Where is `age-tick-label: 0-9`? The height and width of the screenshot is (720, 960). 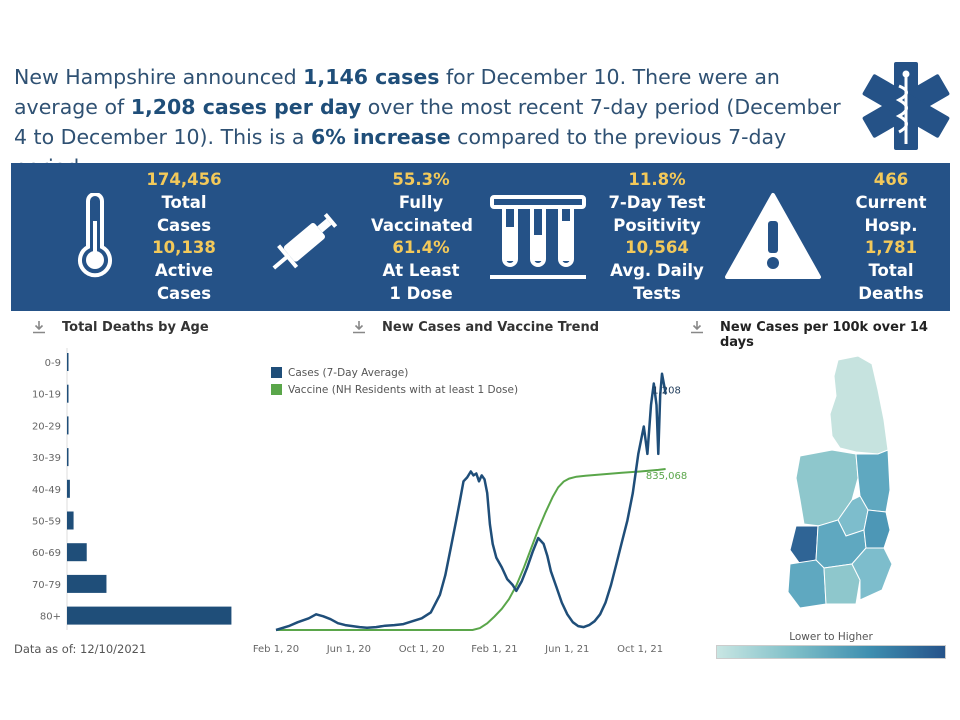
age-tick-label: 0-9 is located at coordinates (53, 363).